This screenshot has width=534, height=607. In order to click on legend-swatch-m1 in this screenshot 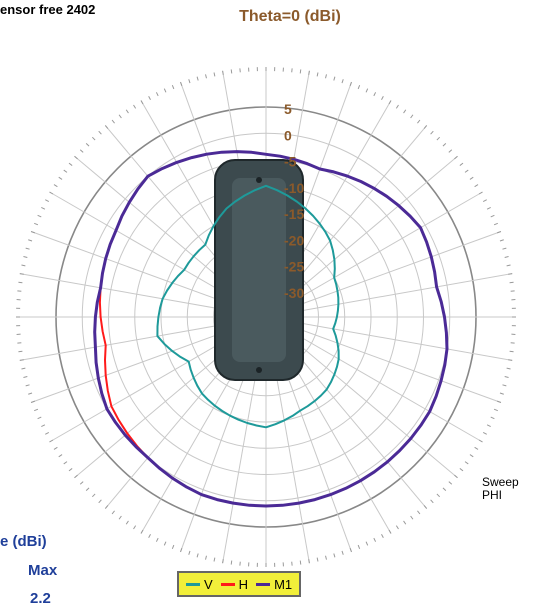, I will do `click(263, 584)`.